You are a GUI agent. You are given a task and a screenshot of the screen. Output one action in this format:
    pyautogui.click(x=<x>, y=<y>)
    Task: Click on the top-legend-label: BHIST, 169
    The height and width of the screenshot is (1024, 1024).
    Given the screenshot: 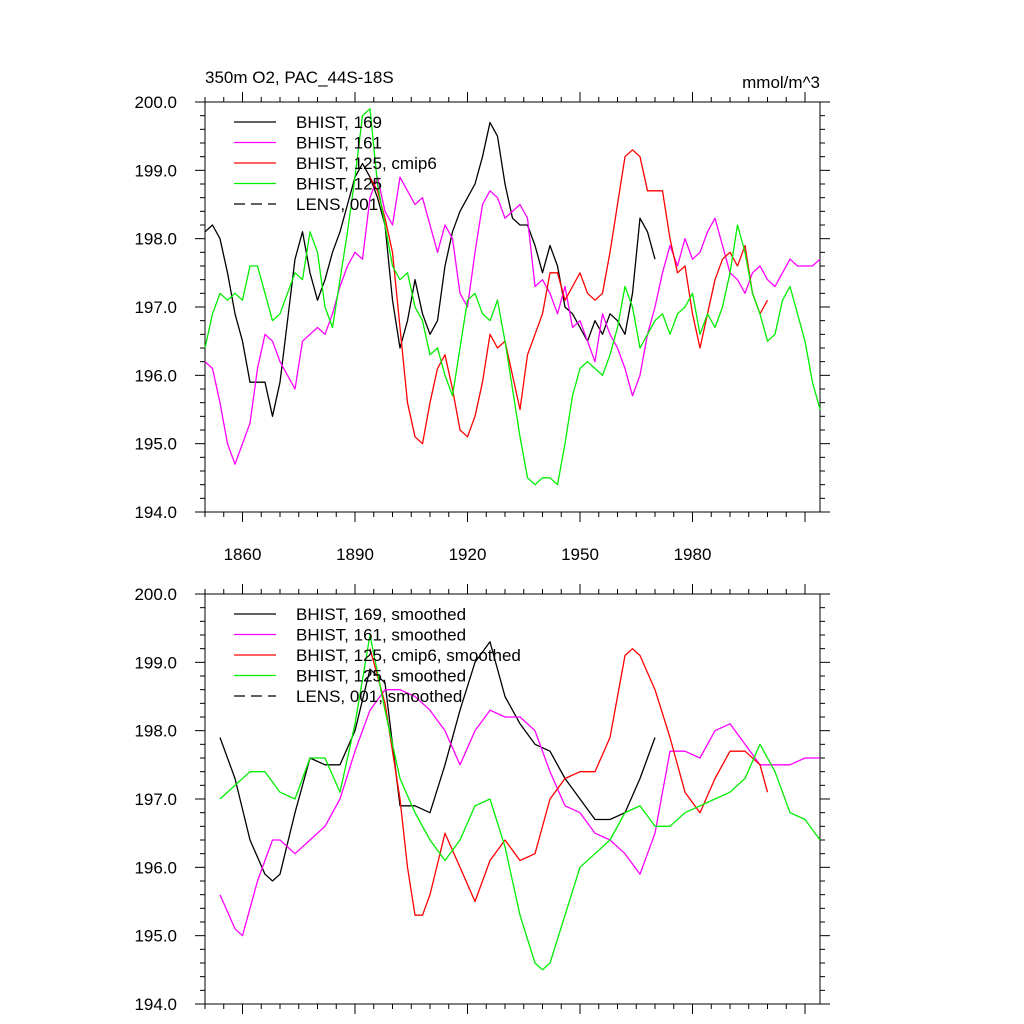 What is the action you would take?
    pyautogui.click(x=339, y=122)
    